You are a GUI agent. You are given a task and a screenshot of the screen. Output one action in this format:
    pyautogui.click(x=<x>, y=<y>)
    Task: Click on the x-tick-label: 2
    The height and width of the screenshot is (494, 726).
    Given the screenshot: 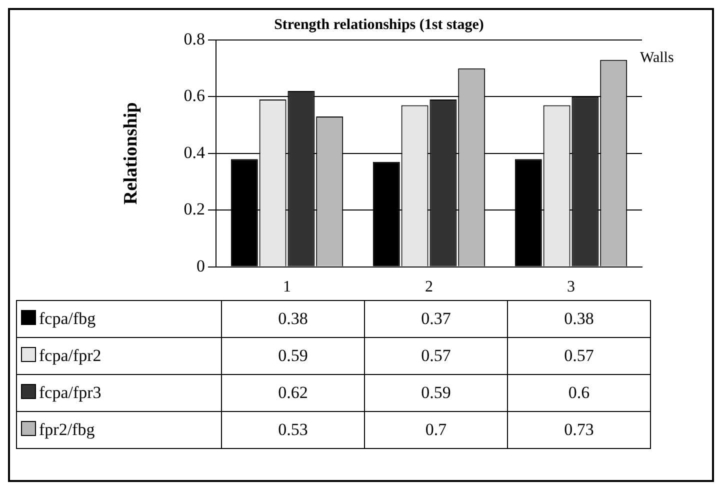 What is the action you would take?
    pyautogui.click(x=429, y=287)
    